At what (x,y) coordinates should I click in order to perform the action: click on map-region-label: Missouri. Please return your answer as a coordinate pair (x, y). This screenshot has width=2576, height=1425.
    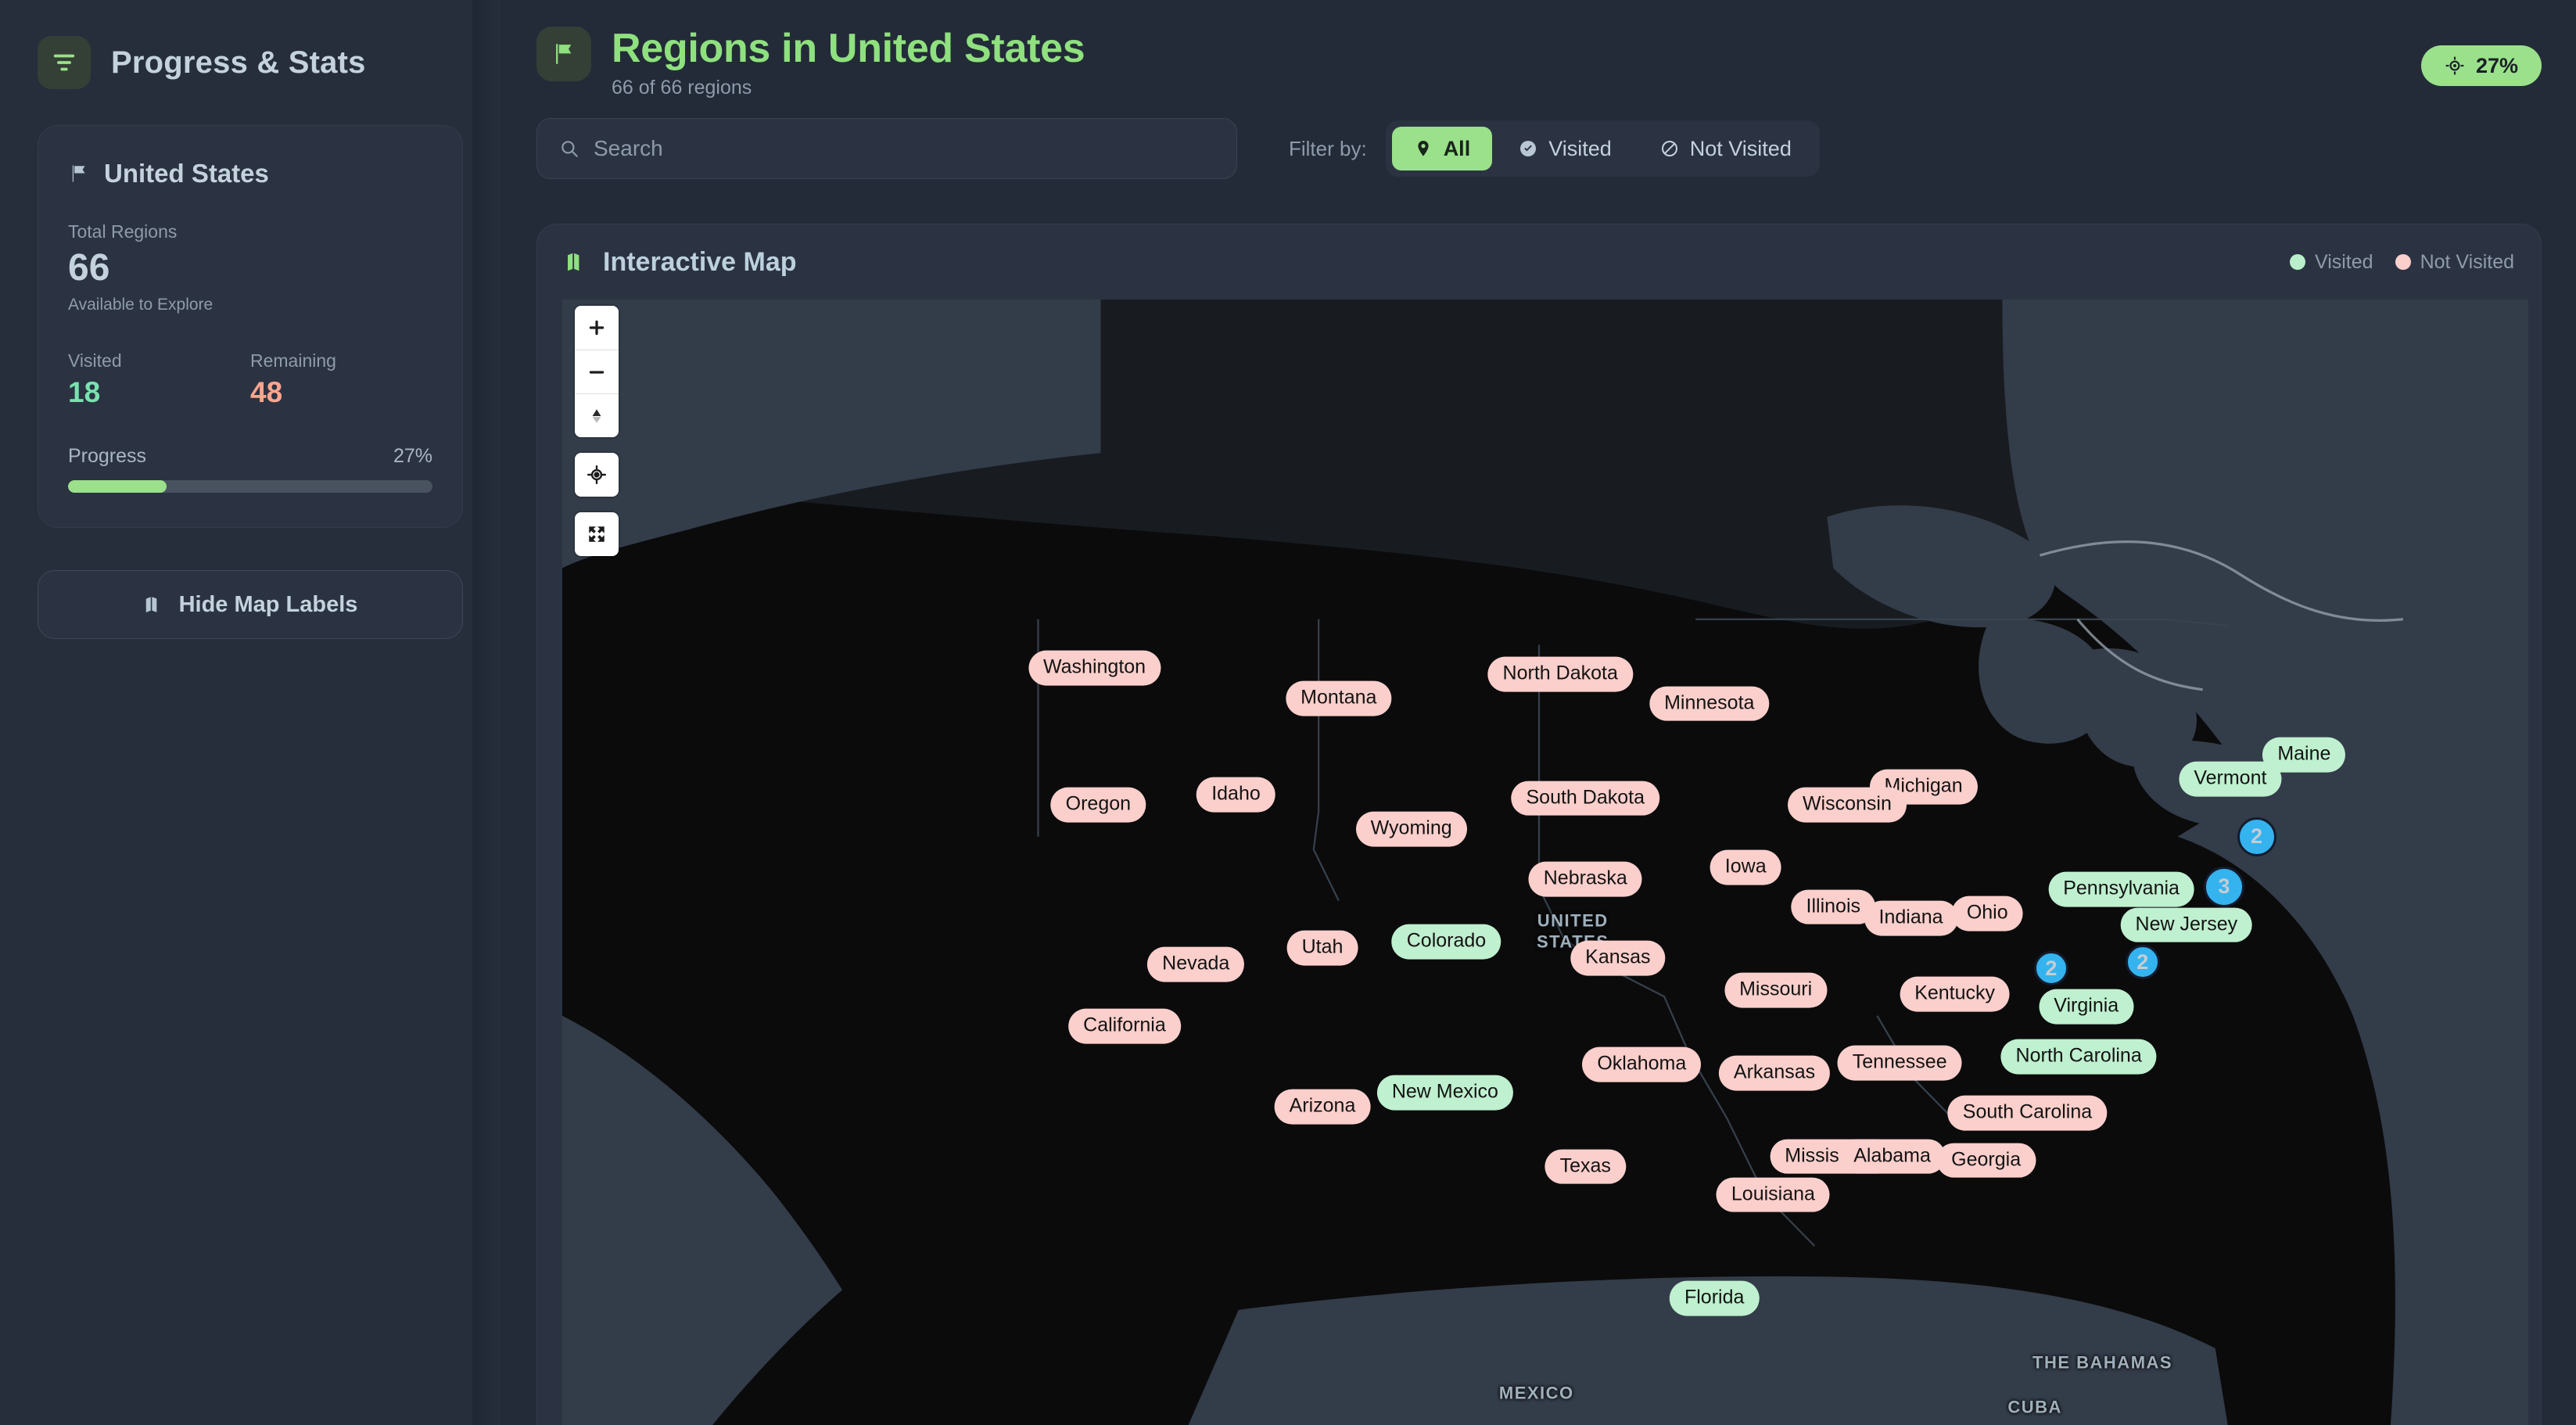
    Looking at the image, I should click on (1776, 990).